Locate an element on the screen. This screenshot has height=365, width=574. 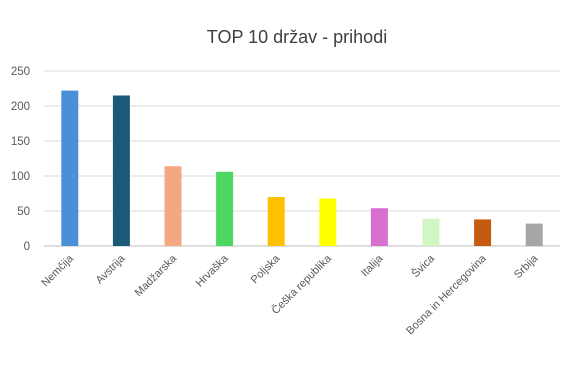
y-tick-label: 0 is located at coordinates (27, 247).